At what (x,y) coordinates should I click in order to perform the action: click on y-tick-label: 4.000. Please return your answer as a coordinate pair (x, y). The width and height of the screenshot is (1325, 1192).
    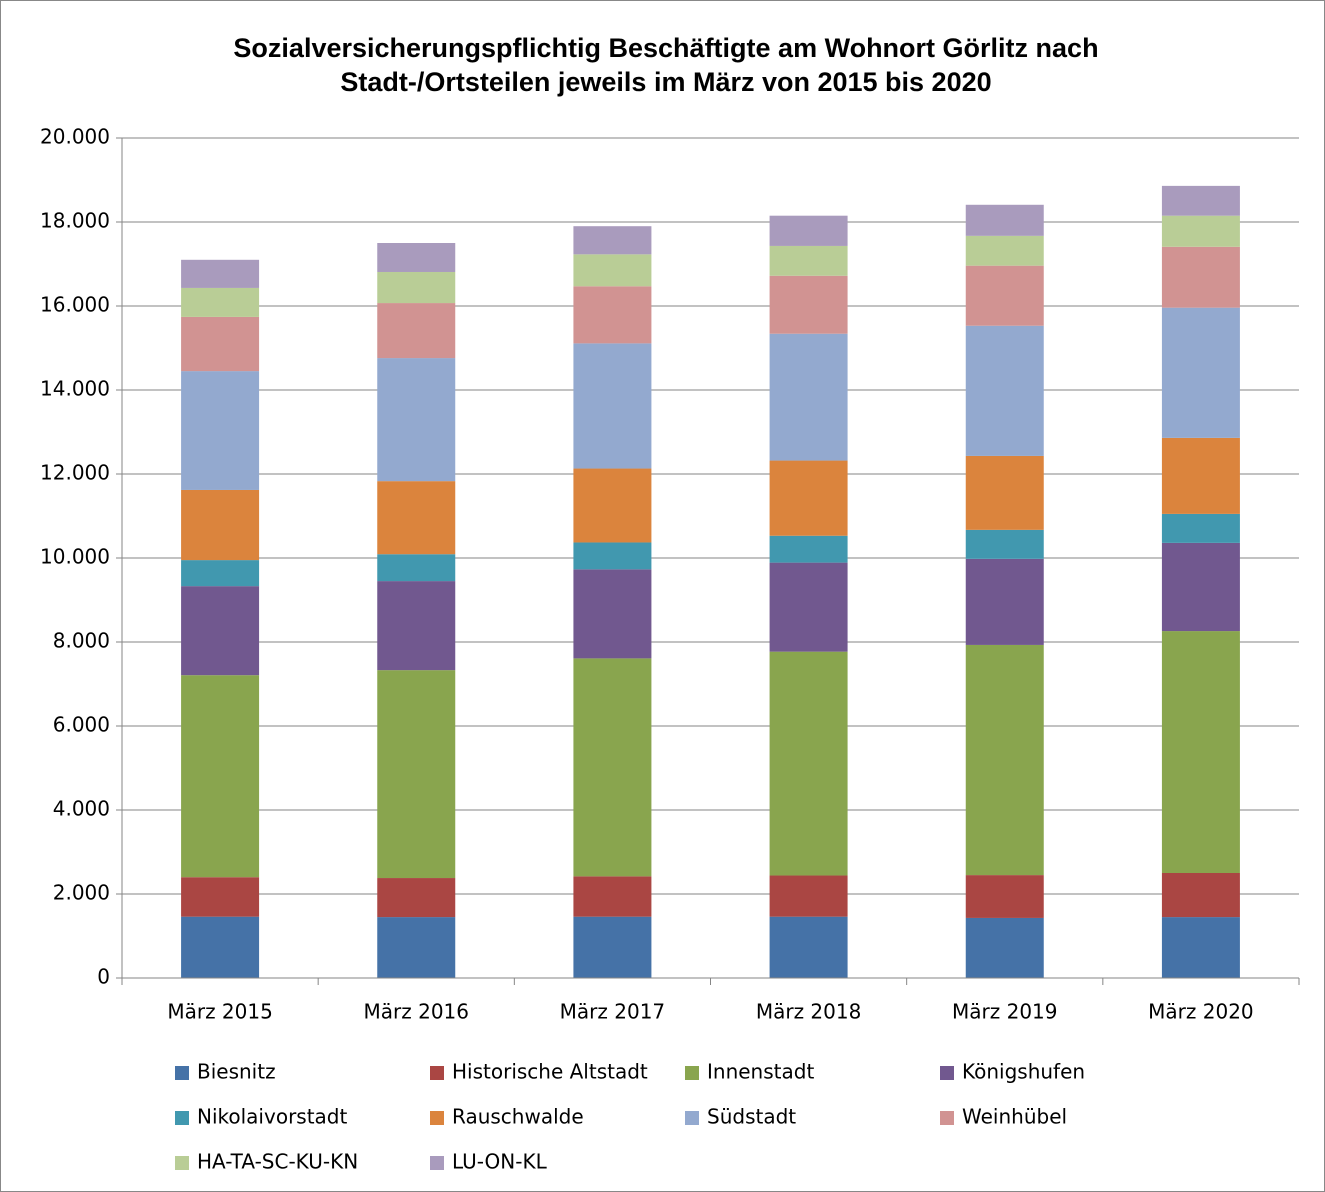
    Looking at the image, I should click on (81, 809).